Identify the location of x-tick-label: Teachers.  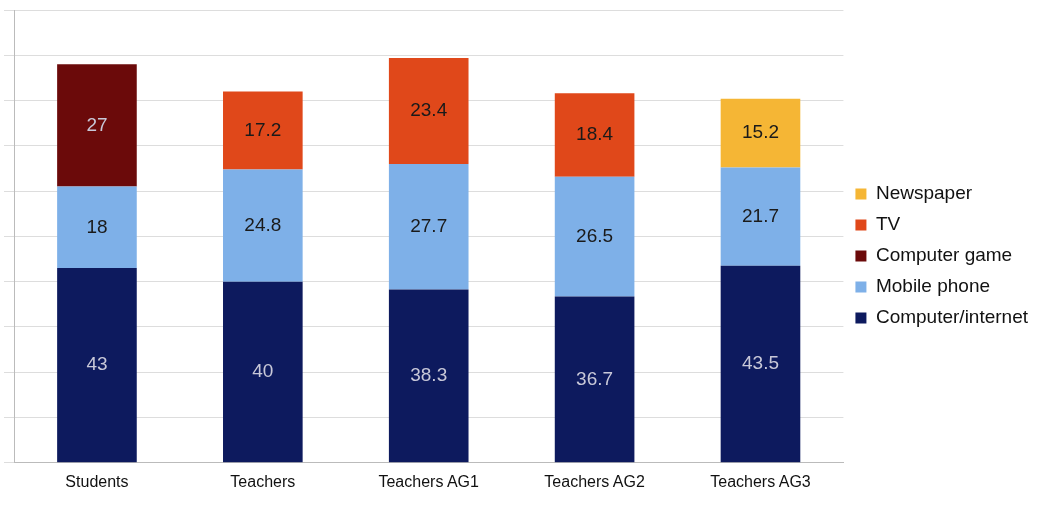
(263, 481).